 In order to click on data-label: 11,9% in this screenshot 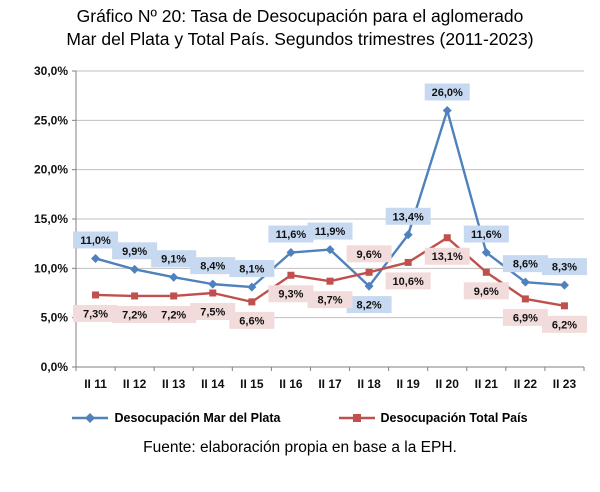, I will do `click(330, 232)`.